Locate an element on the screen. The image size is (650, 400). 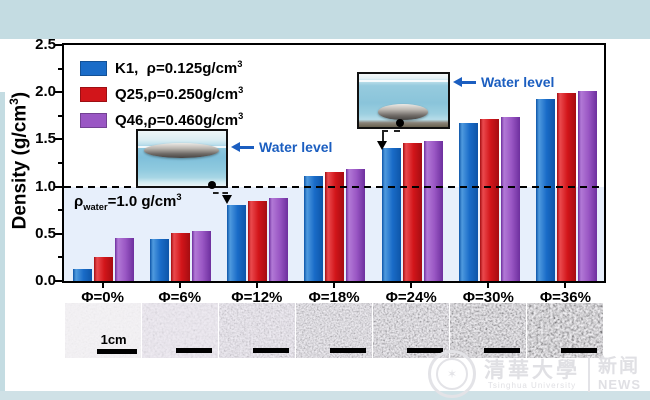
legend-row-q46: Q46,ρ=0.460g/cm3 is located at coordinates (161, 120).